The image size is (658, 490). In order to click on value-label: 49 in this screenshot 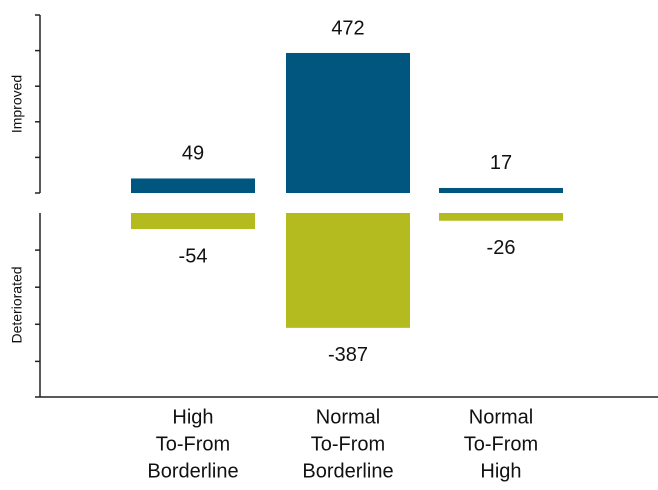, I will do `click(193, 154)`.